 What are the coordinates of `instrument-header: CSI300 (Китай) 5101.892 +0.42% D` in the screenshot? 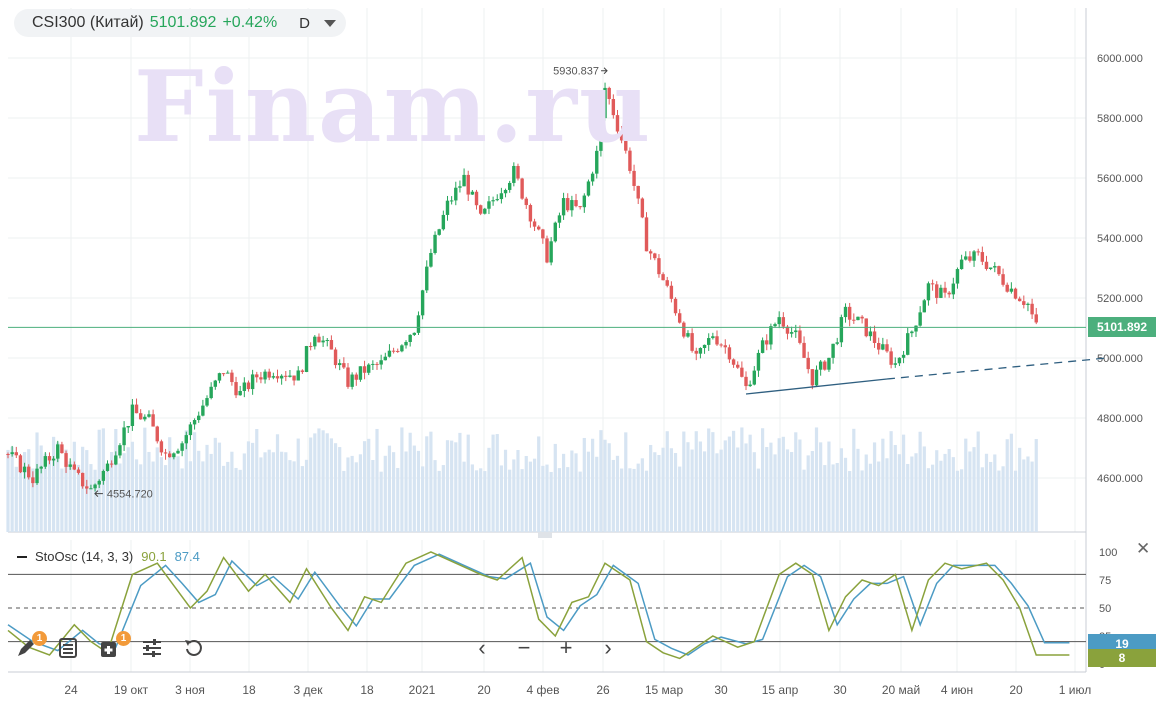 It's located at (180, 23).